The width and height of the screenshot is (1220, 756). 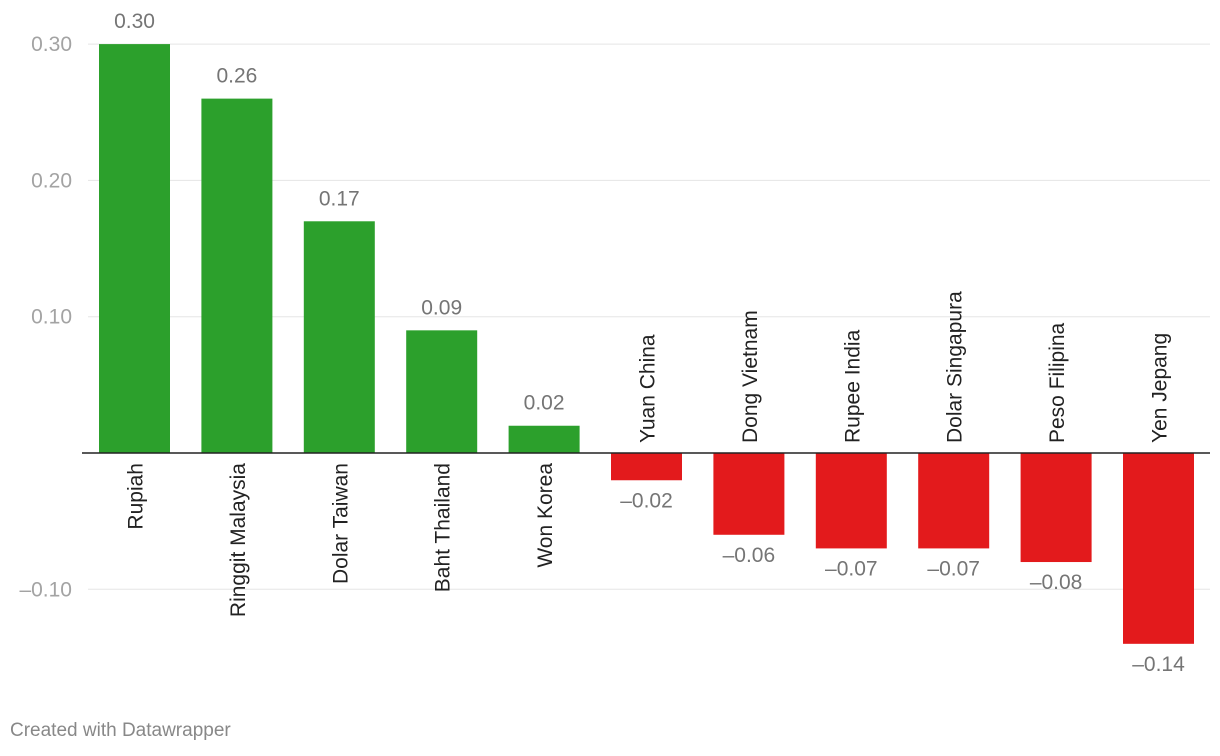 I want to click on y-tick-label: 0.20, so click(x=51, y=180).